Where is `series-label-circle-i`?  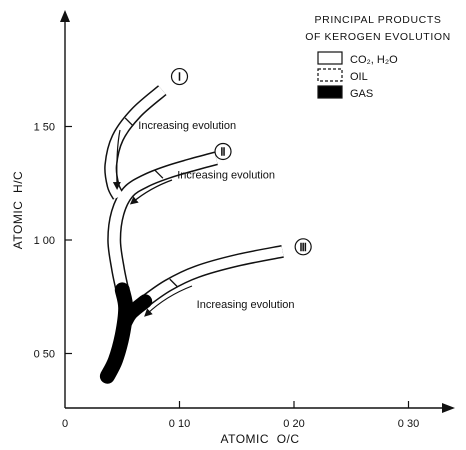
series-label-circle-i is located at coordinates (179, 76).